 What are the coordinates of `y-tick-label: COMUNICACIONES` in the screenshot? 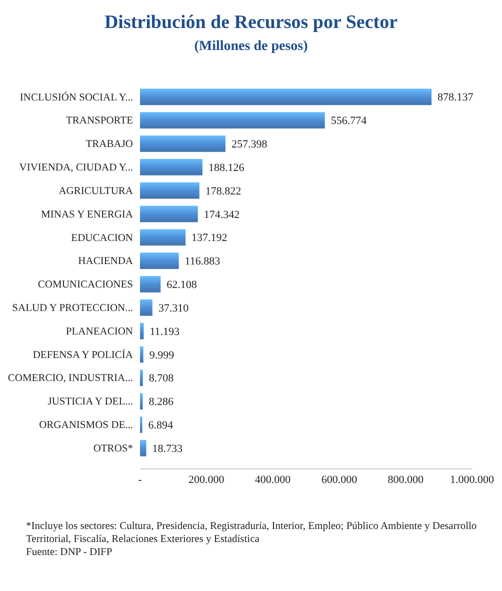 It's located at (86, 285).